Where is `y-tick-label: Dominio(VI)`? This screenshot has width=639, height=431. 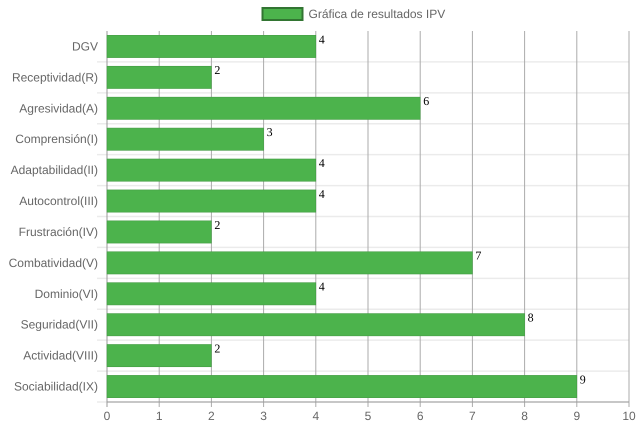
y-tick-label: Dominio(VI) is located at coordinates (66, 293).